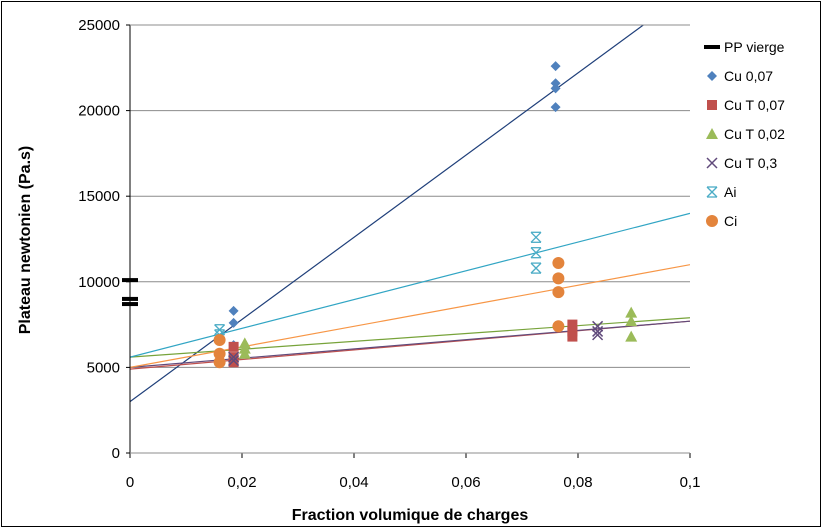 This screenshot has height=530, width=824. I want to click on x-tick-label: 0,1, so click(690, 482).